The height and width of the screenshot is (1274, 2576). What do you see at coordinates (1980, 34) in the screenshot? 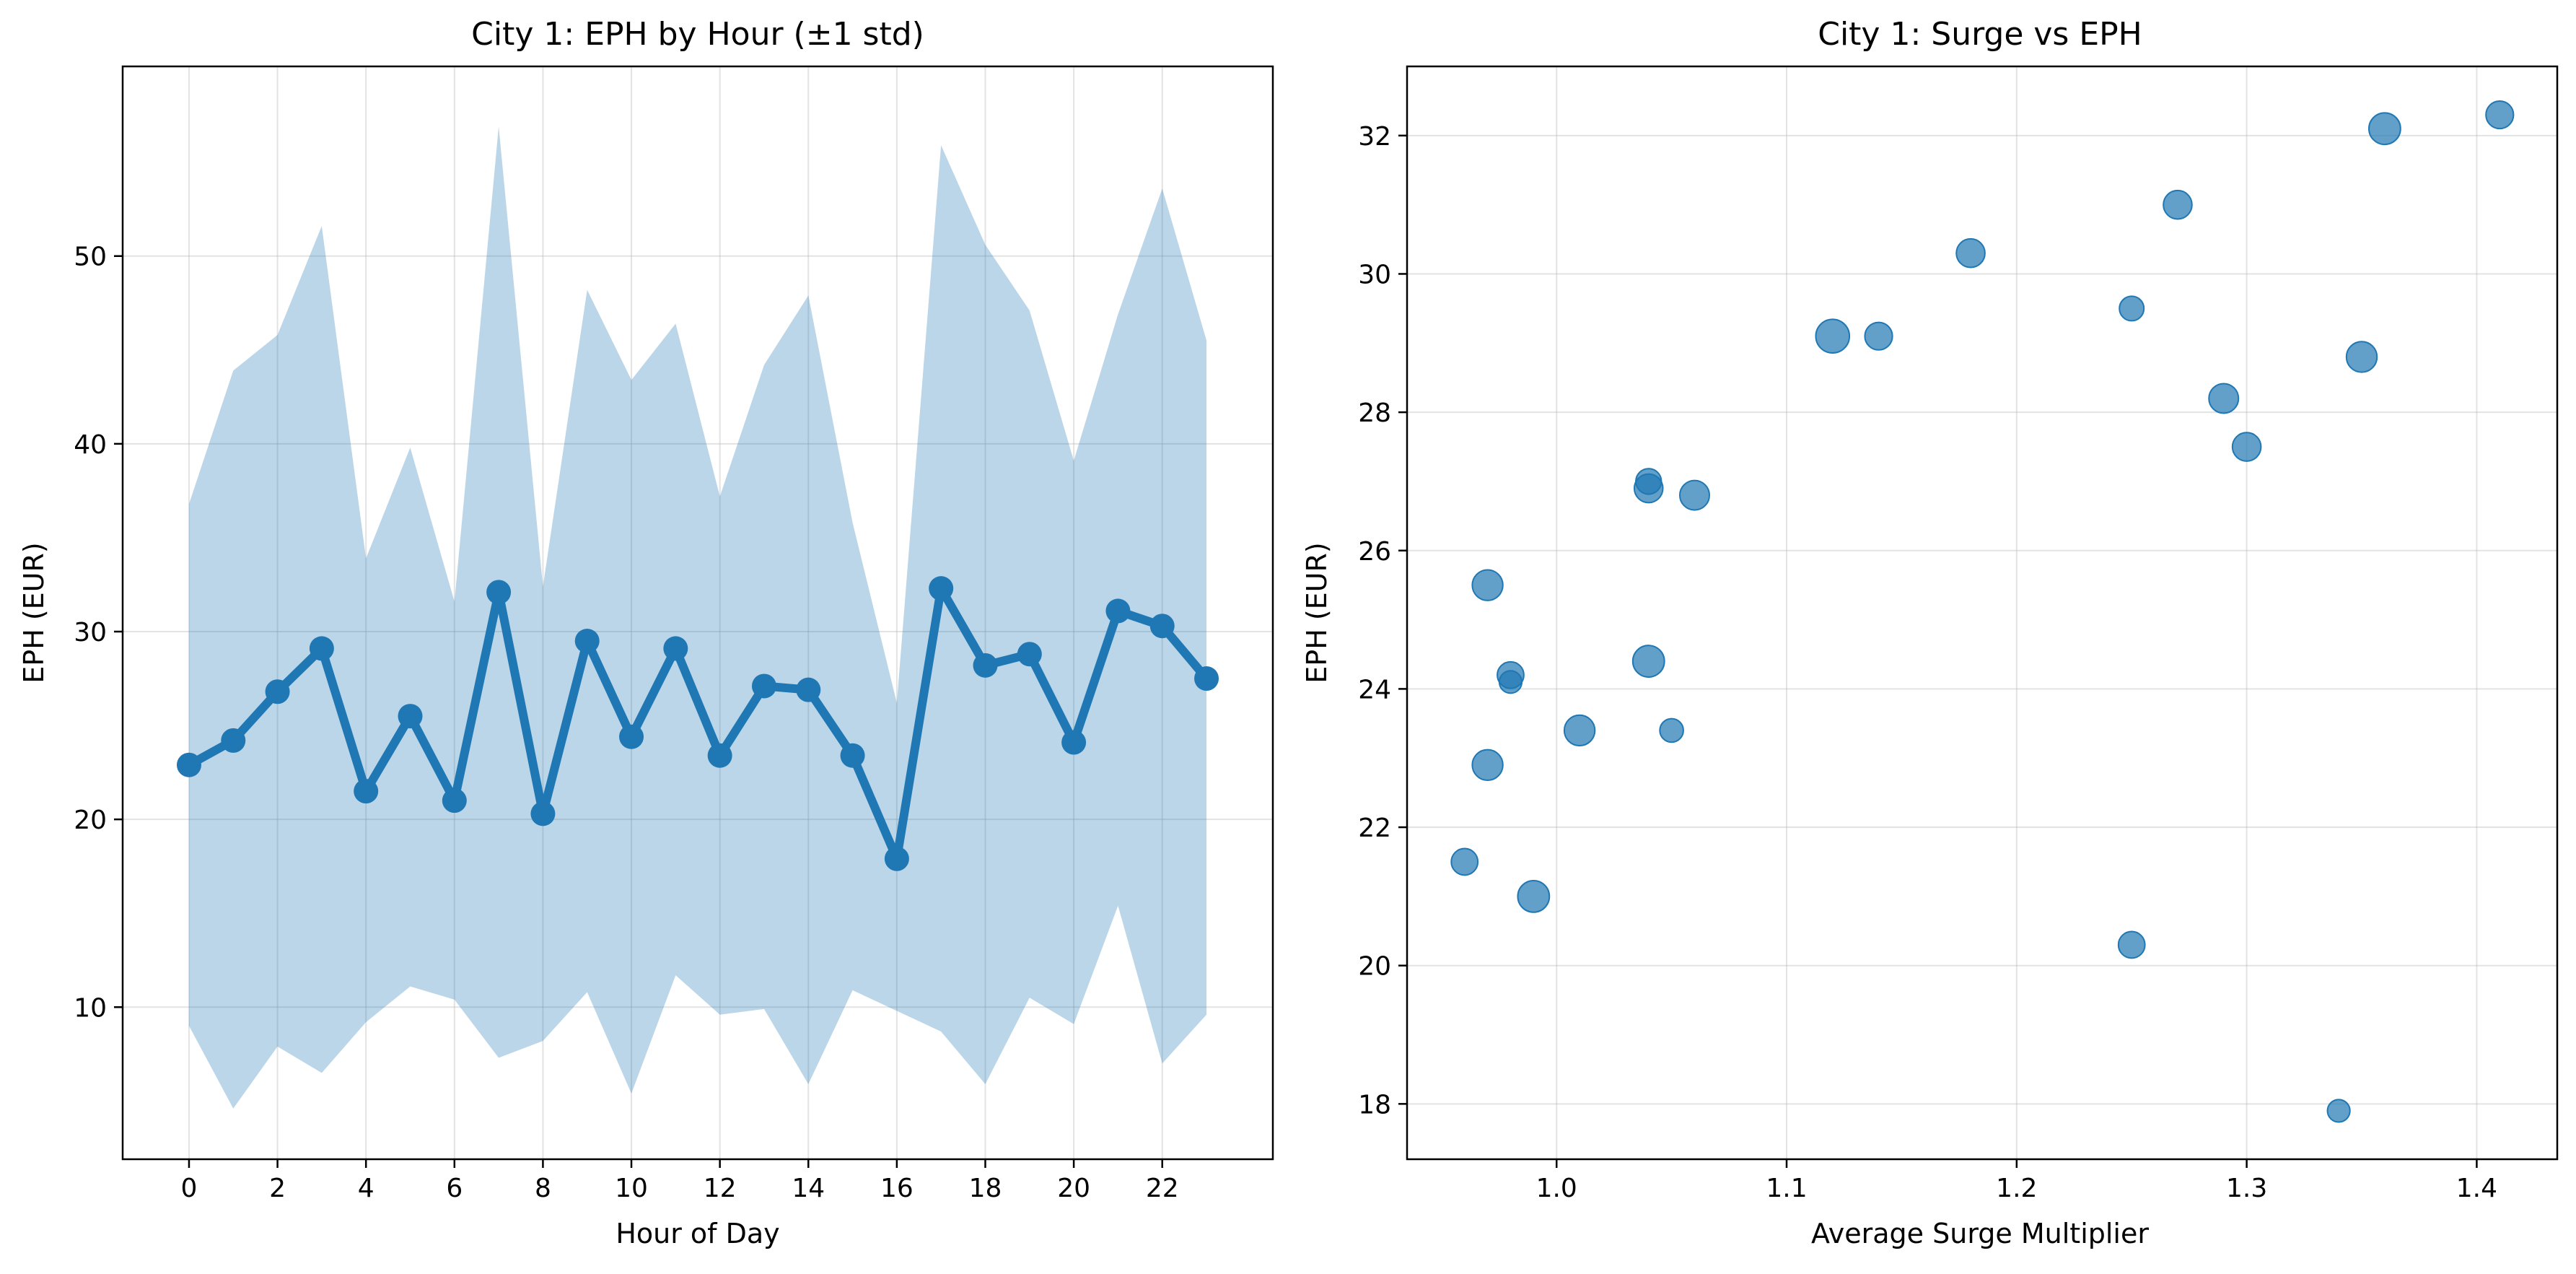
I see `chart-title: City 1: Surge vs EPH` at bounding box center [1980, 34].